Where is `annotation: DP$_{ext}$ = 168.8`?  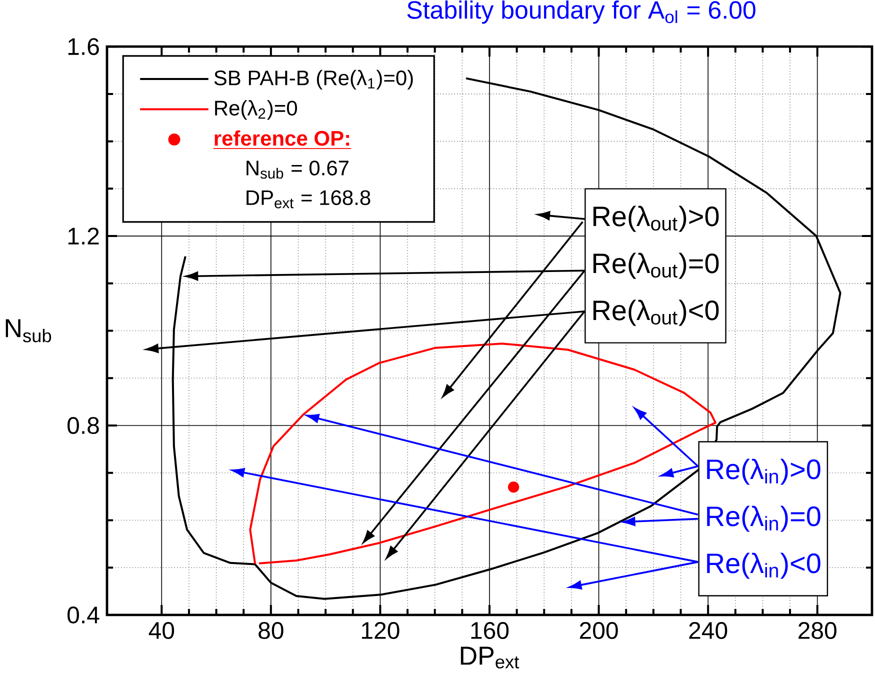 annotation: DP$_{ext}$ = 168.8 is located at coordinates (308, 199).